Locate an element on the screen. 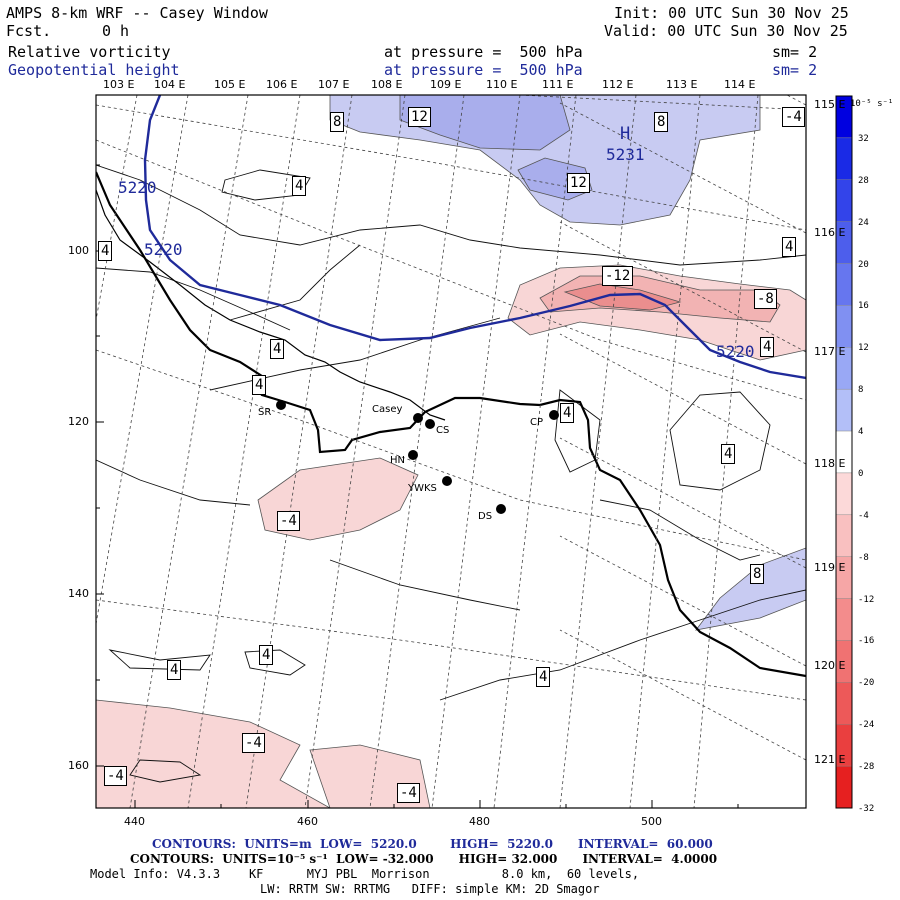  longitude-label: 119 E is located at coordinates (830, 567).